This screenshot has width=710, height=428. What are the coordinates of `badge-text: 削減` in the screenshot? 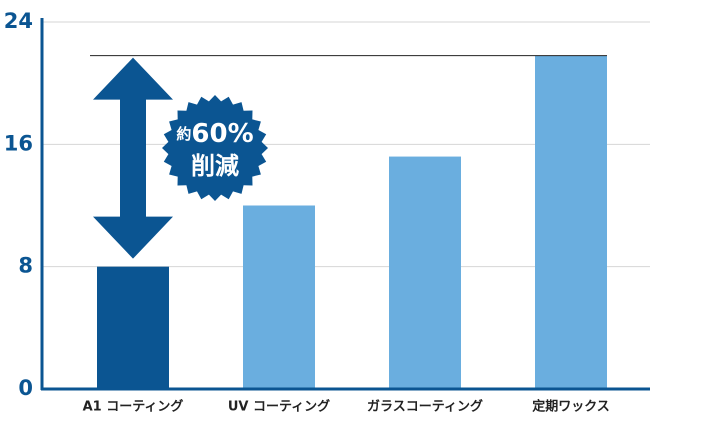 It's located at (215, 166).